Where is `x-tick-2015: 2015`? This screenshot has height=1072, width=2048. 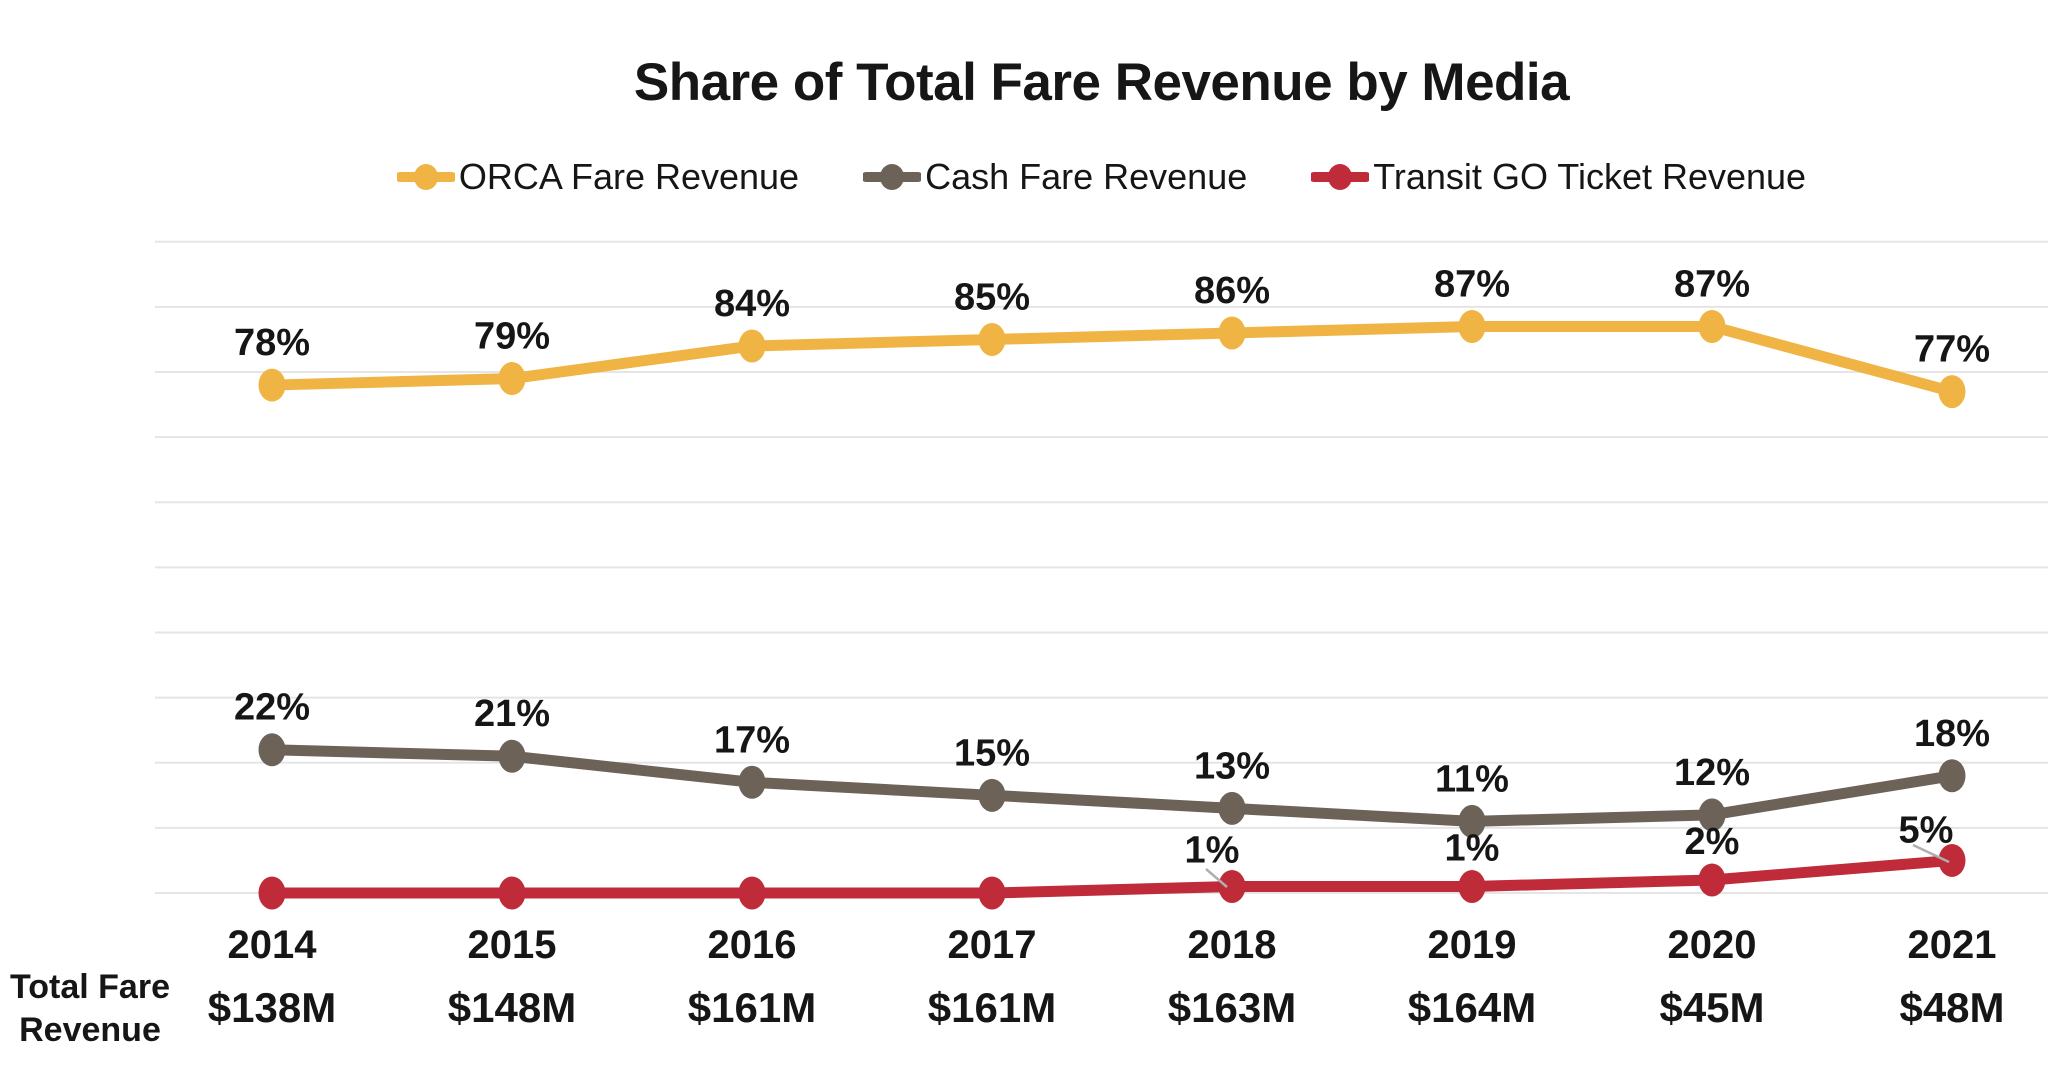 x-tick-2015: 2015 is located at coordinates (512, 945).